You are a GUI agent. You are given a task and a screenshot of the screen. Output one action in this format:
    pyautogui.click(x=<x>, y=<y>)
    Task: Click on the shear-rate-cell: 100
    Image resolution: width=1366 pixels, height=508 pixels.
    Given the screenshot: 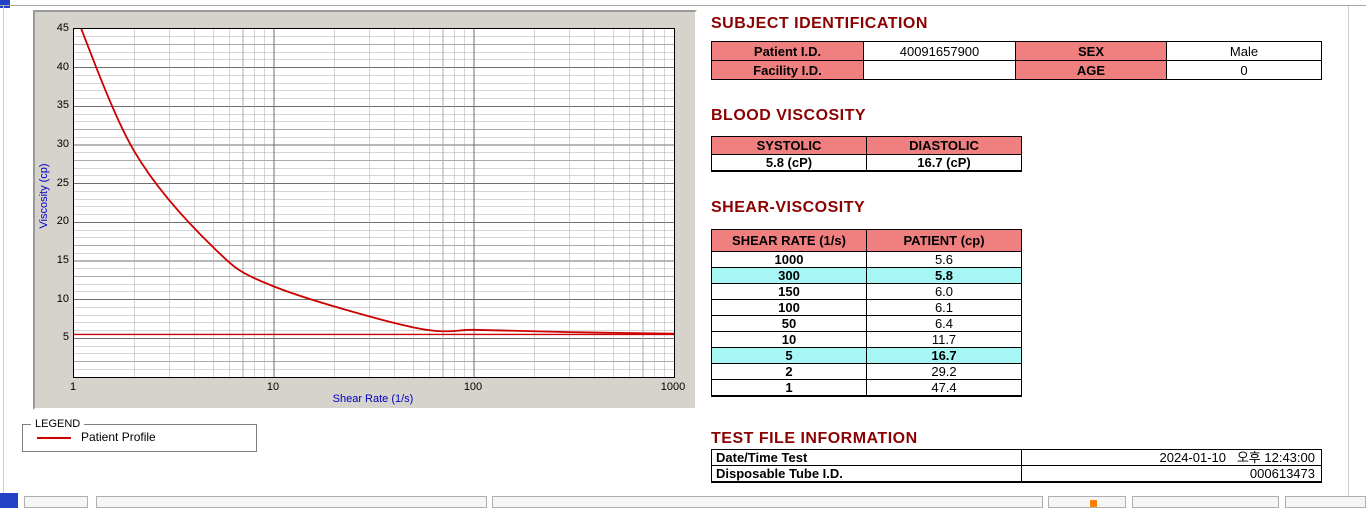 What is the action you would take?
    pyautogui.click(x=789, y=307)
    